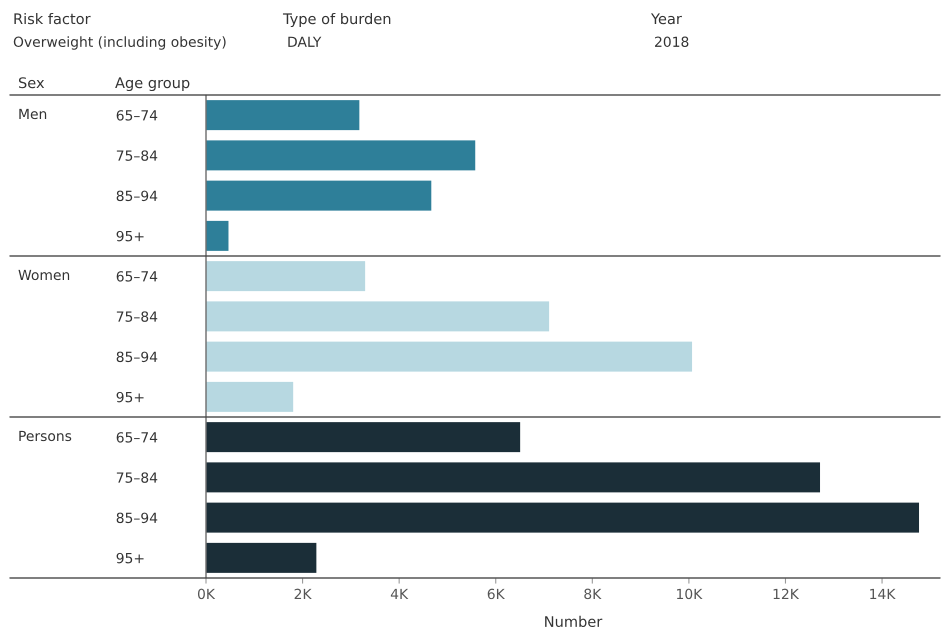 Image resolution: width=946 pixels, height=634 pixels. What do you see at coordinates (883, 593) in the screenshot?
I see `x-tick-label: 14K` at bounding box center [883, 593].